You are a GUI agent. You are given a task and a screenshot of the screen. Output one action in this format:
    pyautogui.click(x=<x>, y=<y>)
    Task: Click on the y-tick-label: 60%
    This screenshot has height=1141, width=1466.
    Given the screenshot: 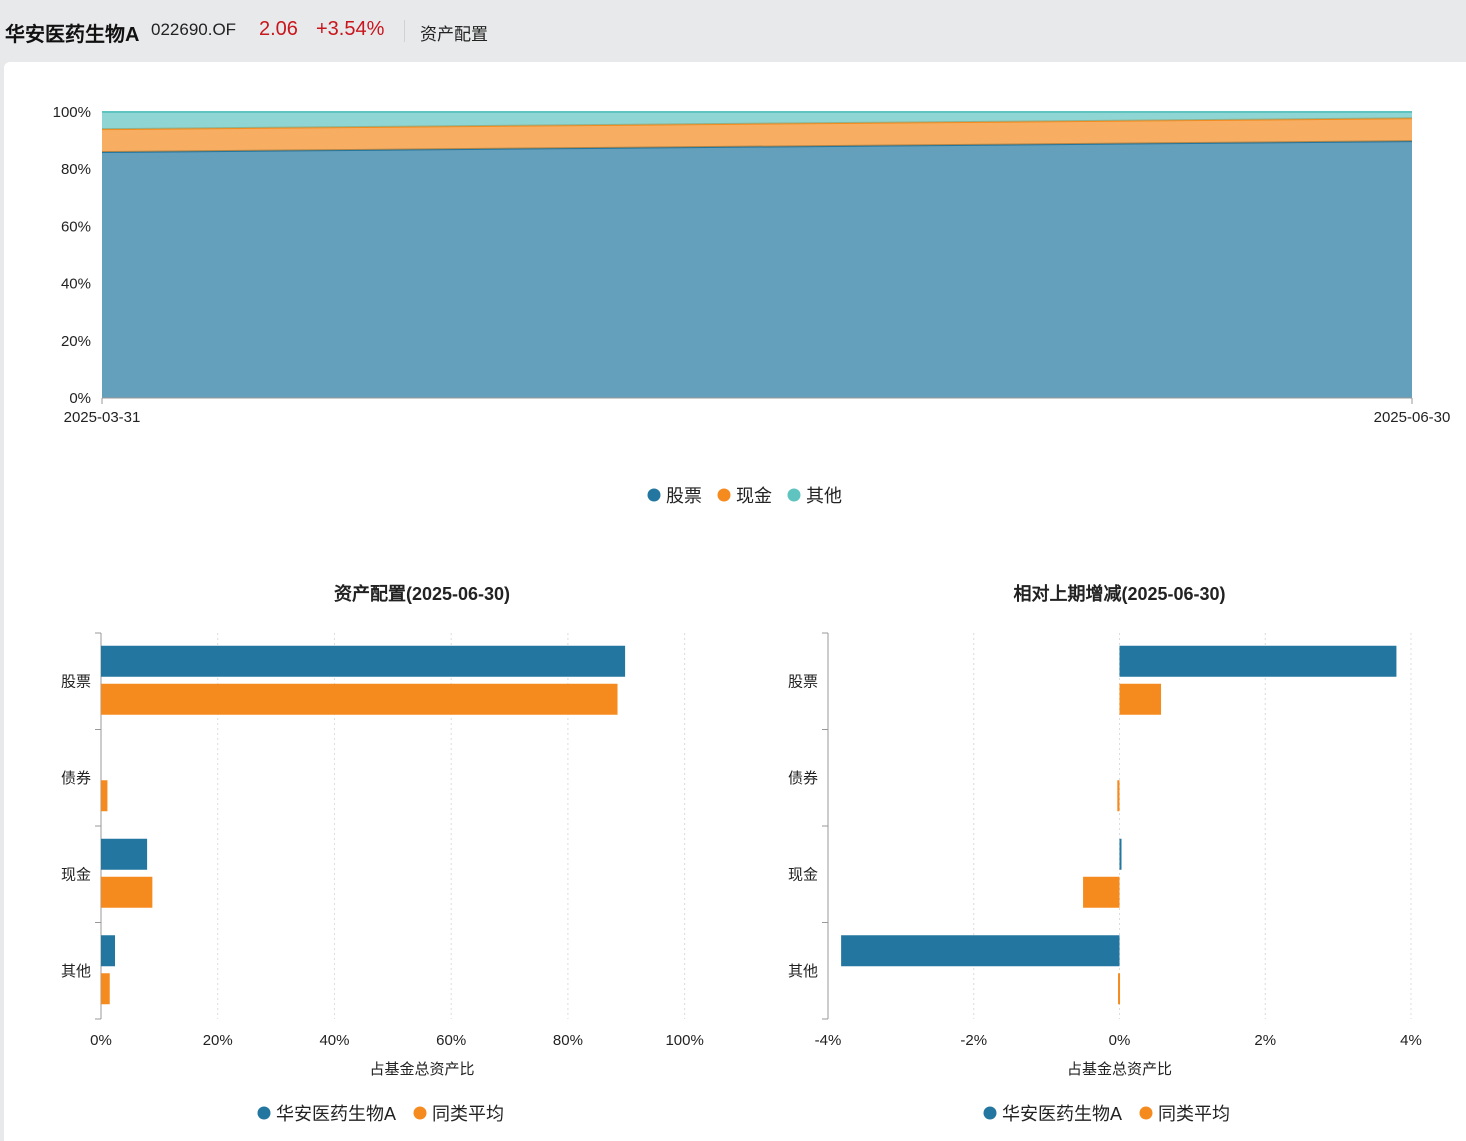 What is the action you would take?
    pyautogui.click(x=76, y=226)
    